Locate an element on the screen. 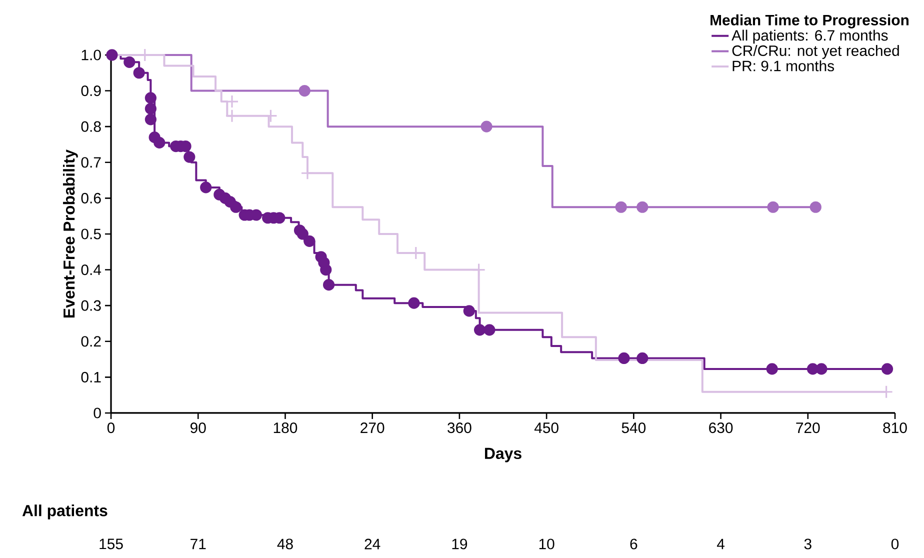 Image resolution: width=924 pixels, height=558 pixels. data-label: 155 is located at coordinates (111, 544).